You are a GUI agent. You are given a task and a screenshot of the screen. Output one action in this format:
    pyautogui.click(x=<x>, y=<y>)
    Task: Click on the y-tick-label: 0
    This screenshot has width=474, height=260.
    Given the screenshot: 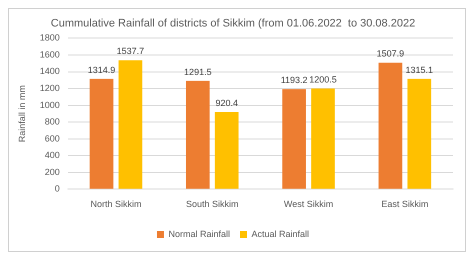 What is the action you would take?
    pyautogui.click(x=57, y=189)
    